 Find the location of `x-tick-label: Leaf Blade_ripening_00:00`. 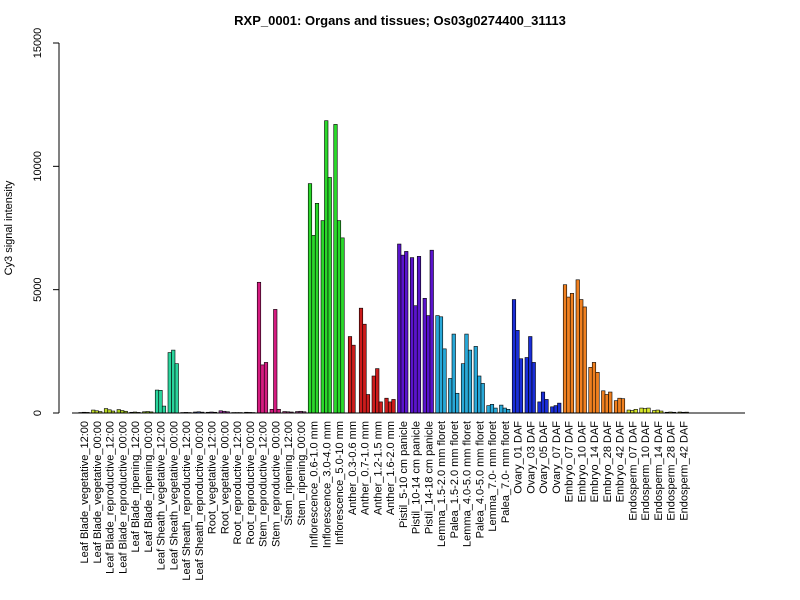

x-tick-label: Leaf Blade_ripening_00:00 is located at coordinates (149, 487).